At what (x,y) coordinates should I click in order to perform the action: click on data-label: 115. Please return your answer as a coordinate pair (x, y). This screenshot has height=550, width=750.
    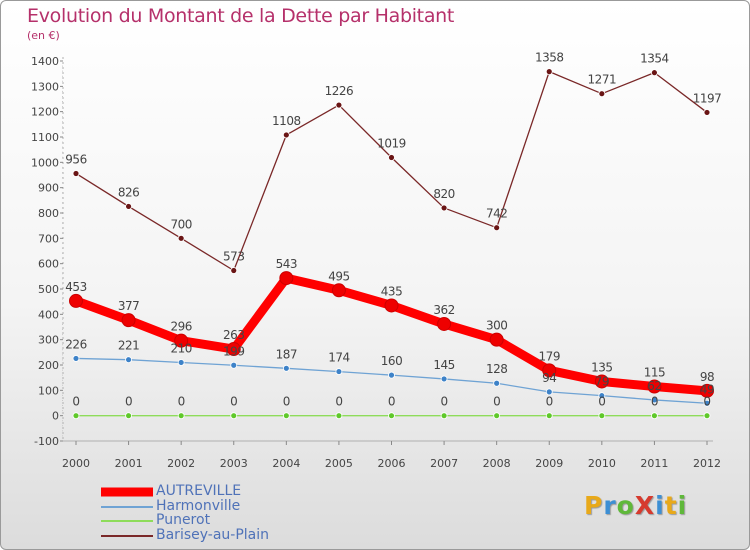
    Looking at the image, I should click on (654, 373).